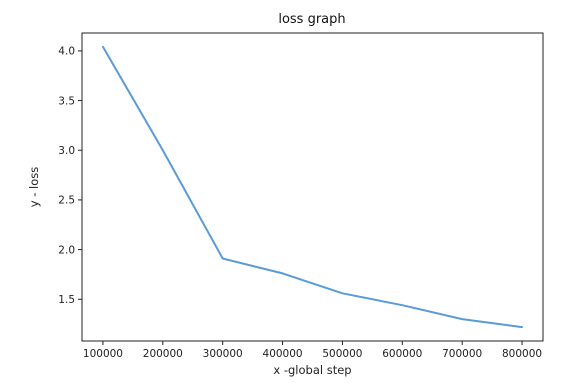 The image size is (566, 387). What do you see at coordinates (223, 354) in the screenshot?
I see `x-tick-label: 300000` at bounding box center [223, 354].